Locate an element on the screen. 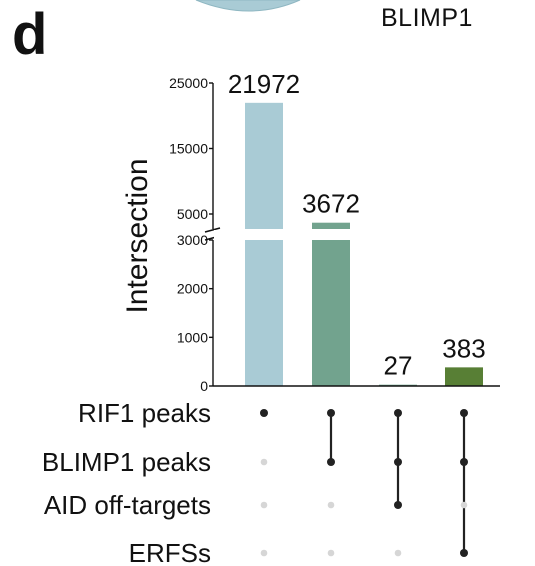  bar-1-lower is located at coordinates (331, 313).